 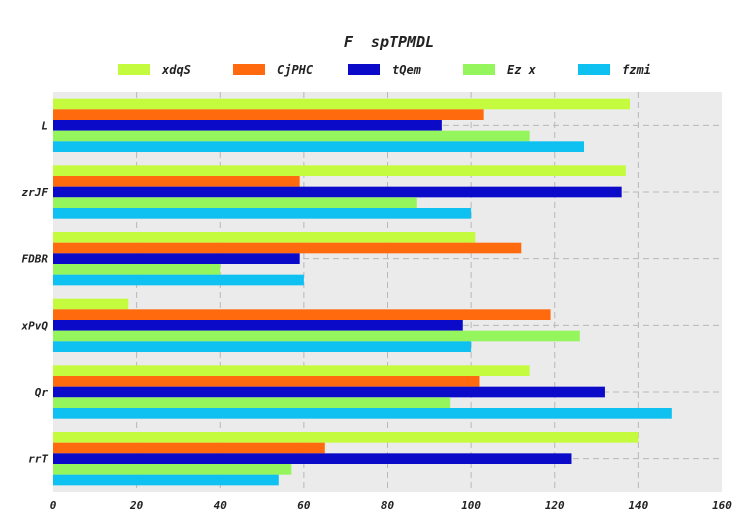 What do you see at coordinates (407, 70) in the screenshot?
I see `legend-label: tQem` at bounding box center [407, 70].